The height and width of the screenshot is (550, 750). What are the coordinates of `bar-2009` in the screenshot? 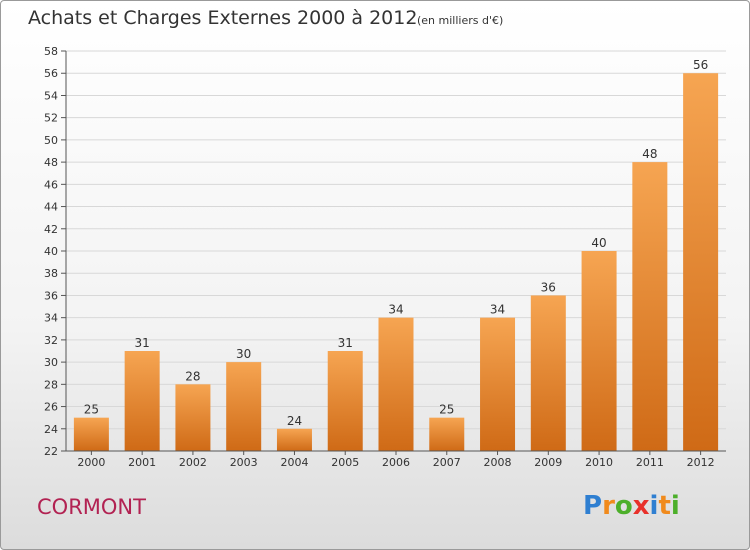 It's located at (548, 373).